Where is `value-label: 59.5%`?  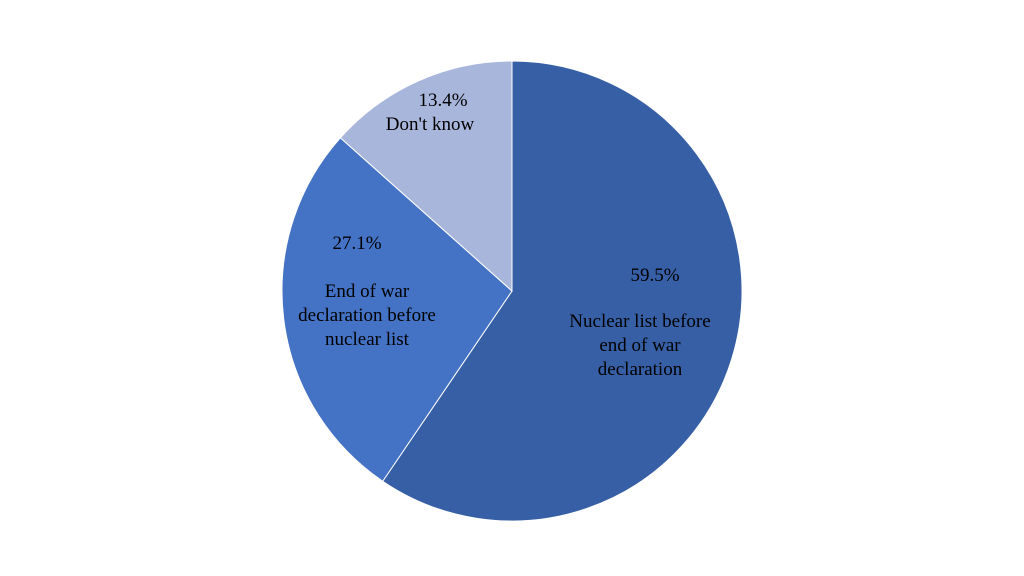 value-label: 59.5% is located at coordinates (655, 275).